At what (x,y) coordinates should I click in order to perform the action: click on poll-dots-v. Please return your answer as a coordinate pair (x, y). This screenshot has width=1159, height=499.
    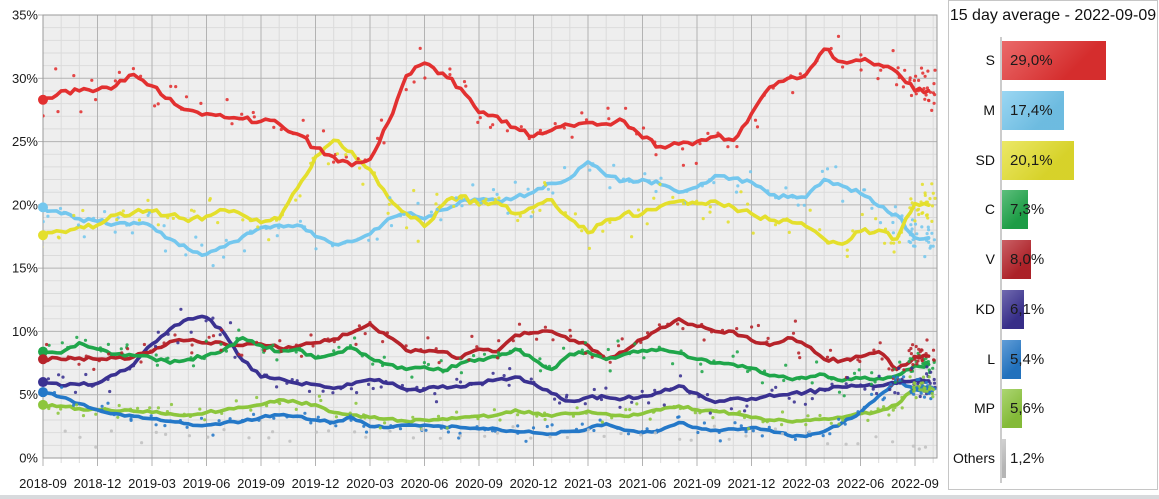
    Looking at the image, I should click on (490, 353).